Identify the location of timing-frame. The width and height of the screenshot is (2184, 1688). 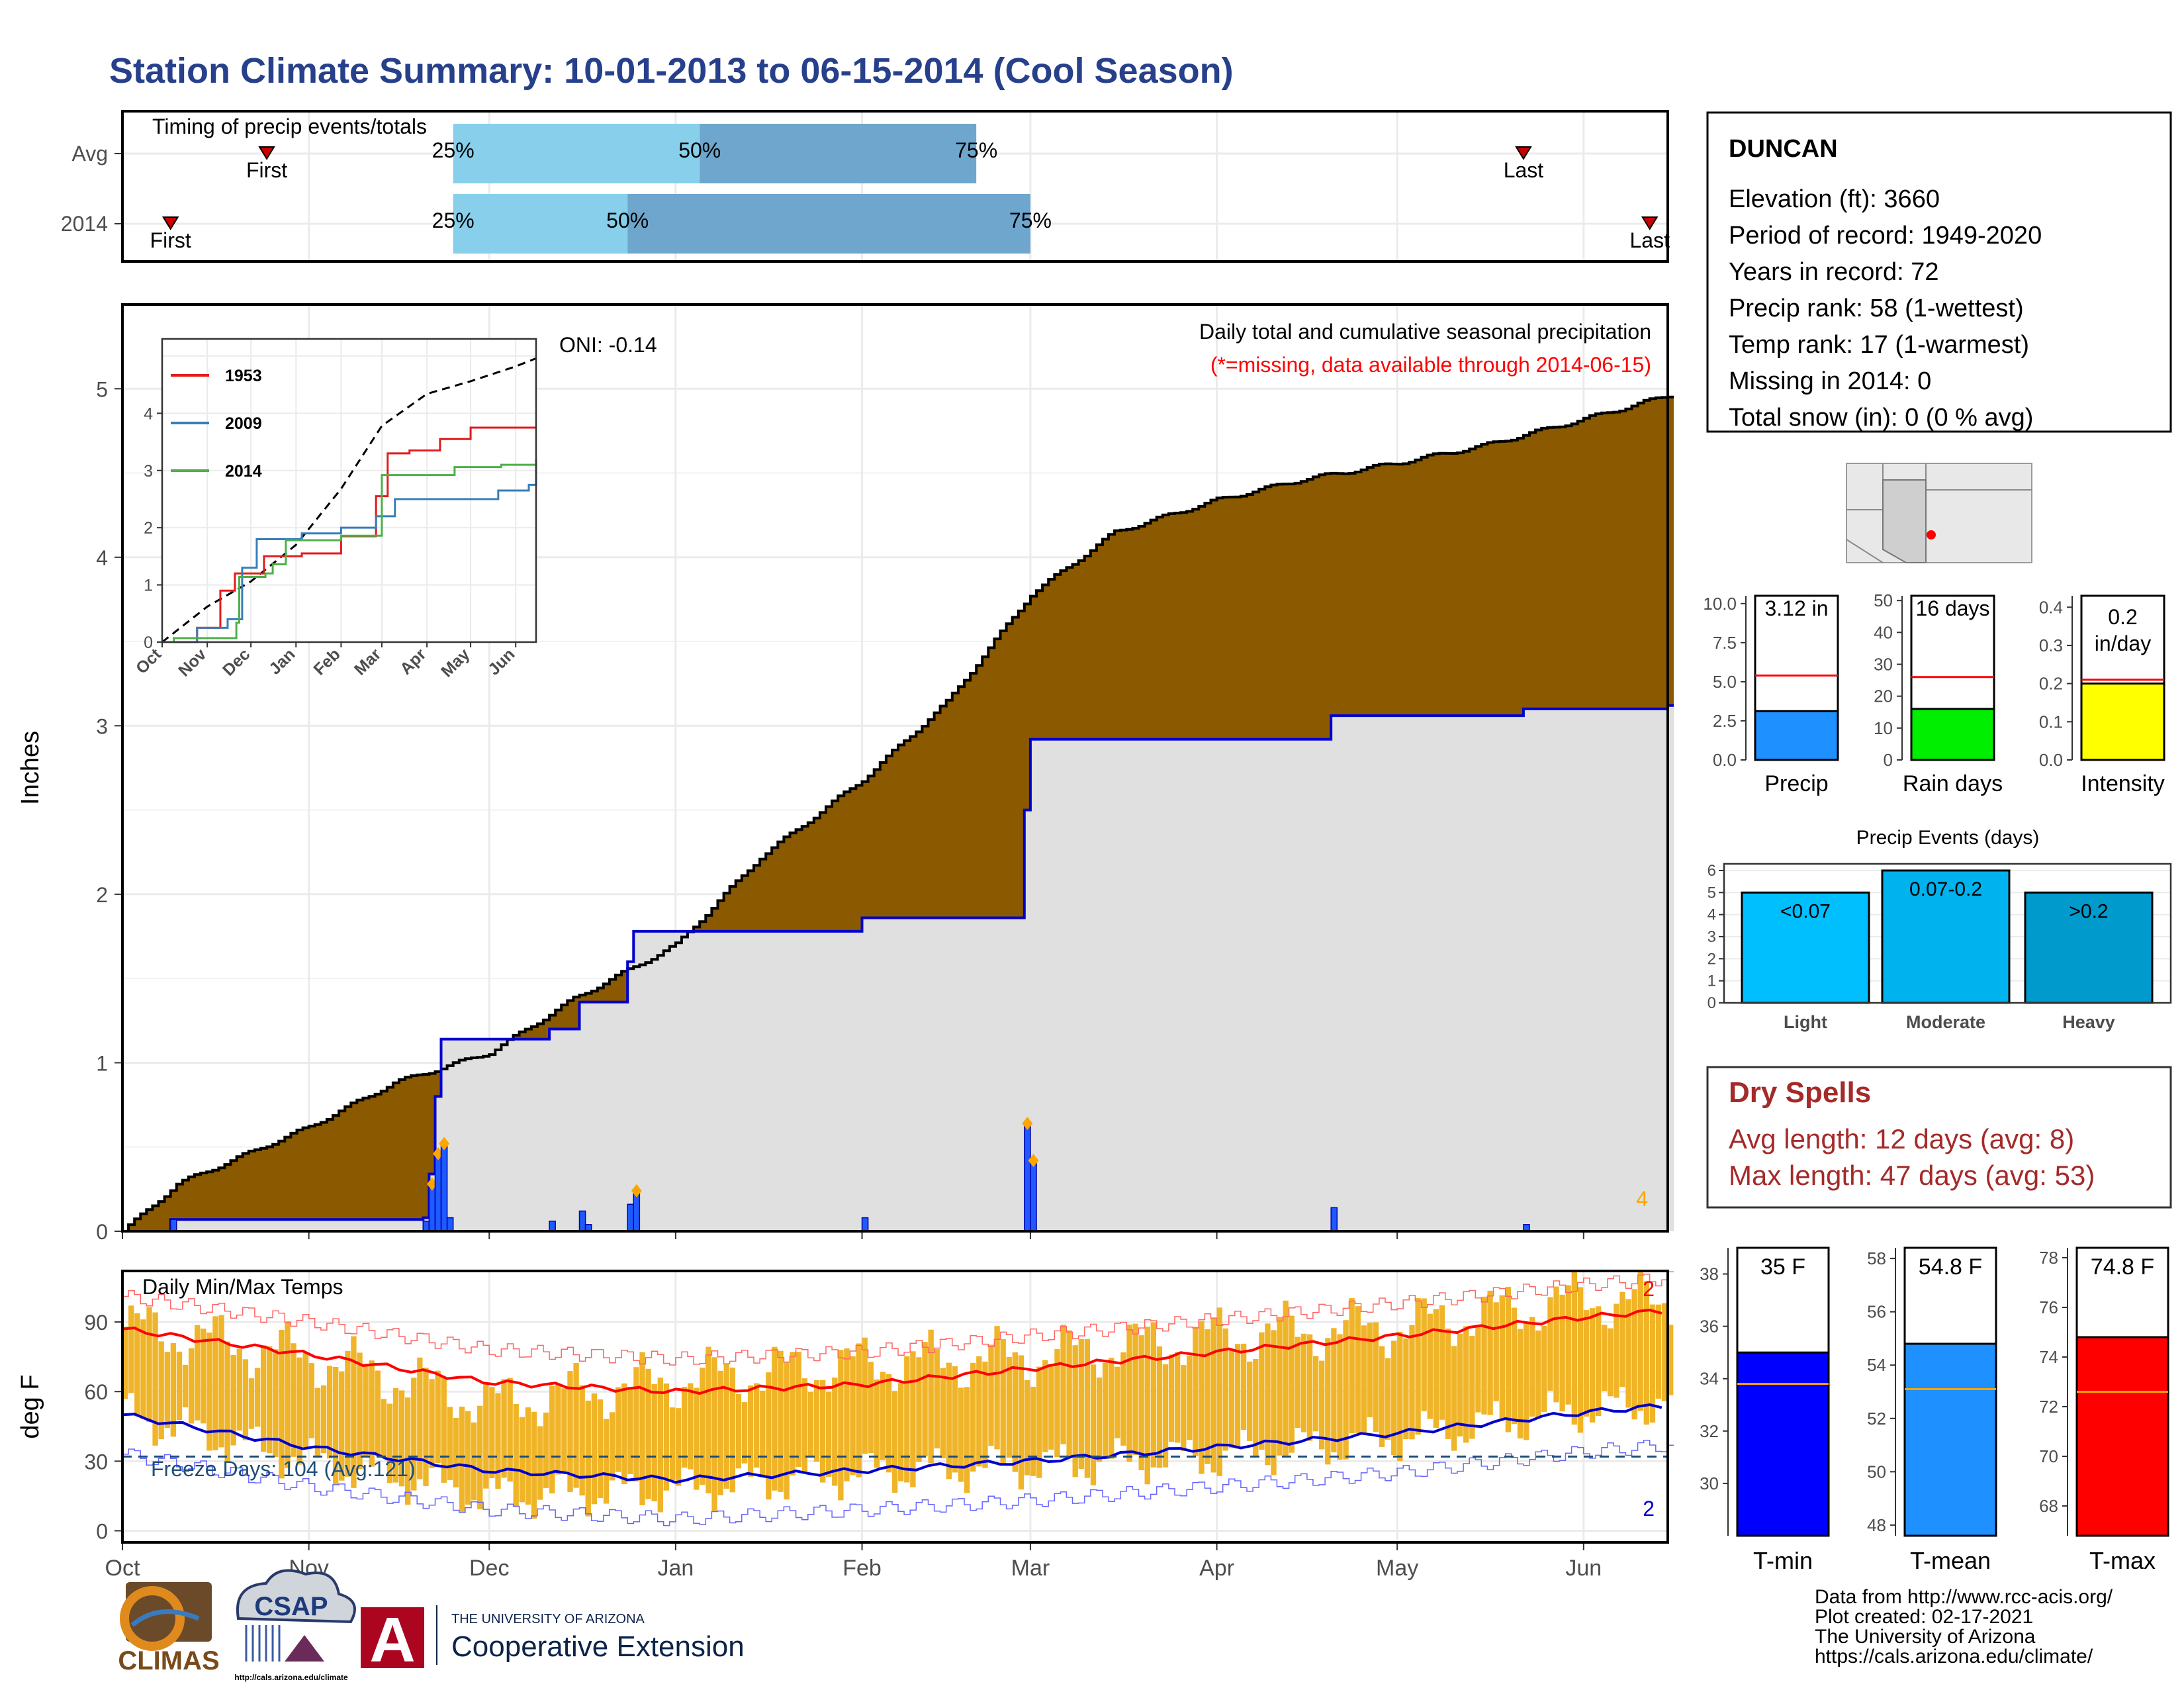
(895, 186).